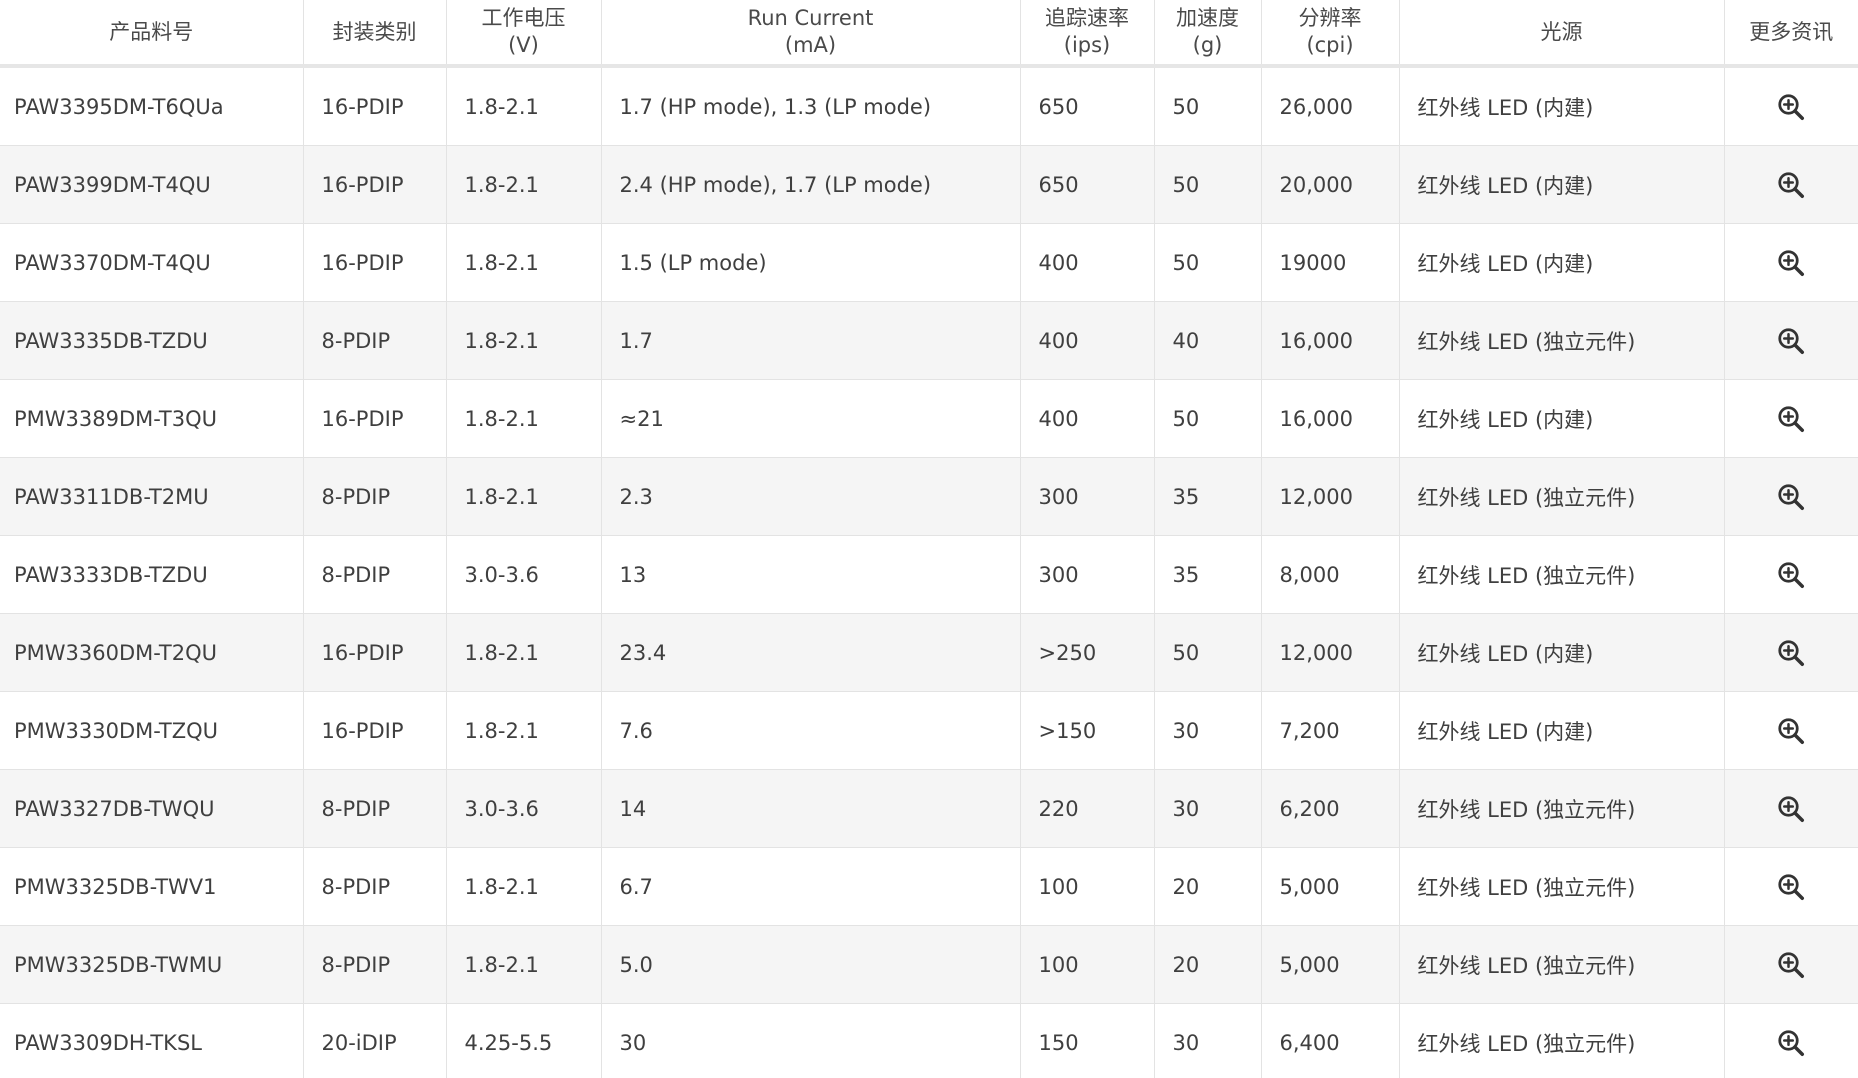  I want to click on cell-resolution: 19000, so click(1330, 262).